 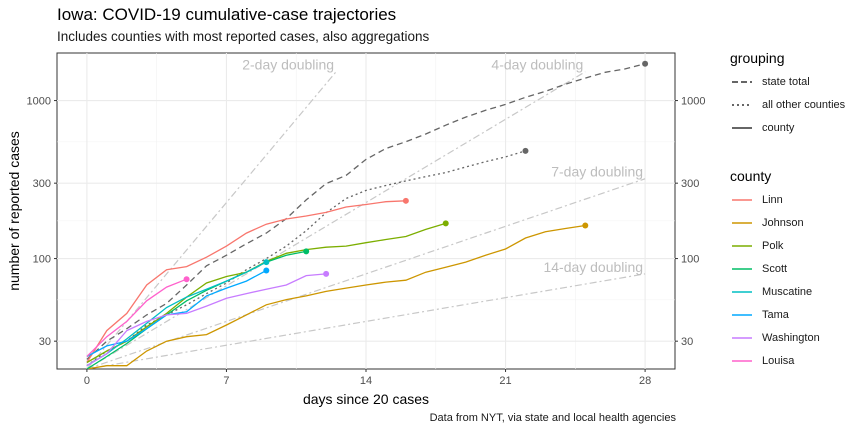 I want to click on series-line-scott, so click(x=196, y=309).